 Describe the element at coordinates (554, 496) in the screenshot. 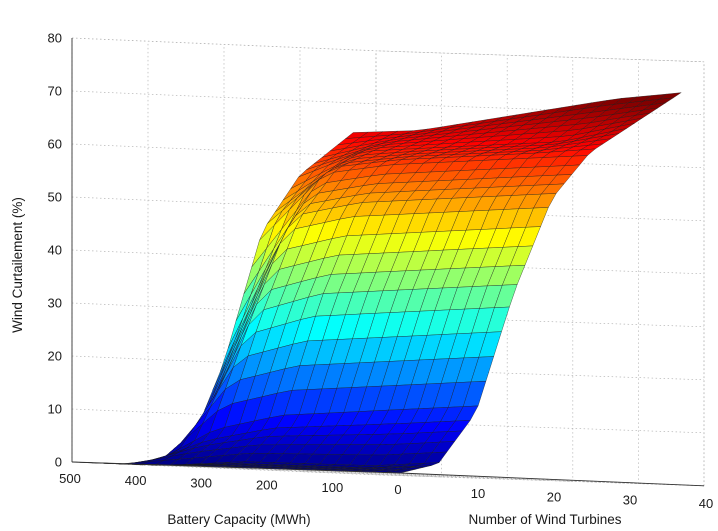

I see `y-tick-label: 20` at that location.